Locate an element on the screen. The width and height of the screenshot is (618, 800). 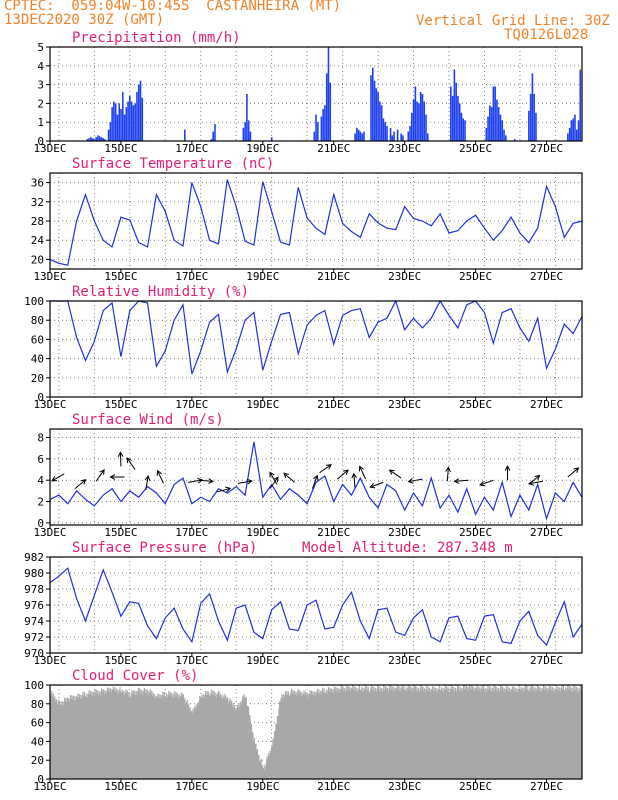
wind-ytick-label: 4 is located at coordinates (40, 480).